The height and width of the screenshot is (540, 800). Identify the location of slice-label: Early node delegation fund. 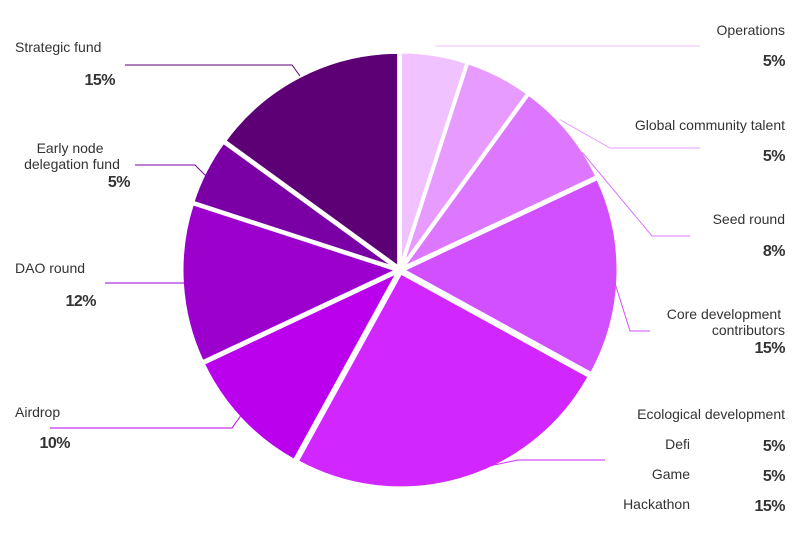
(72, 156).